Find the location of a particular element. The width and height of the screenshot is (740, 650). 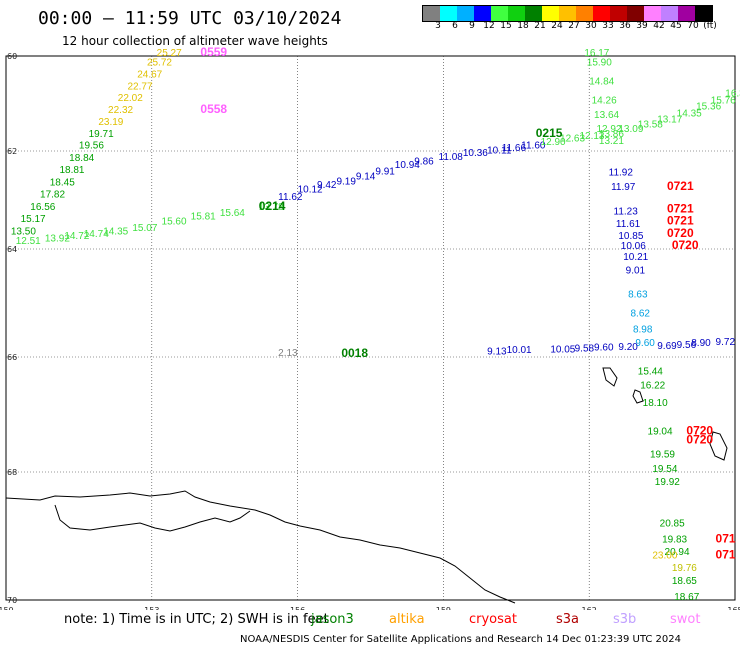

pass-time-label: 0721 is located at coordinates (680, 221).